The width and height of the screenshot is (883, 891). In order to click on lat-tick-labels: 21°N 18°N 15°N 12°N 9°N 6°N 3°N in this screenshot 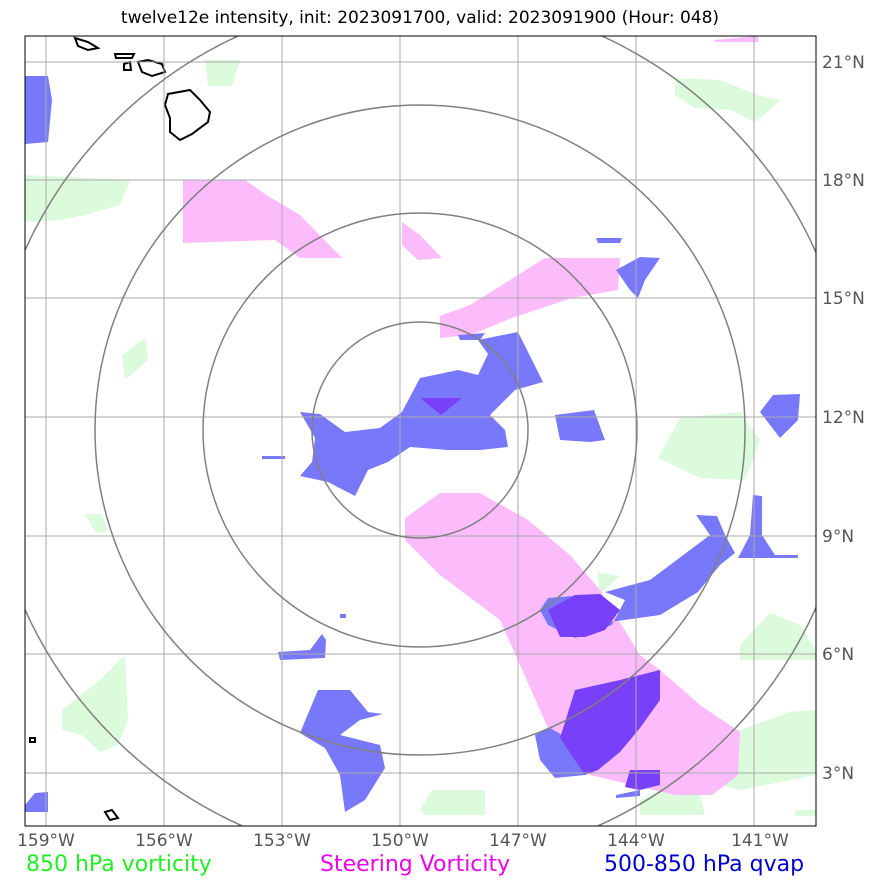, I will do `click(843, 418)`.